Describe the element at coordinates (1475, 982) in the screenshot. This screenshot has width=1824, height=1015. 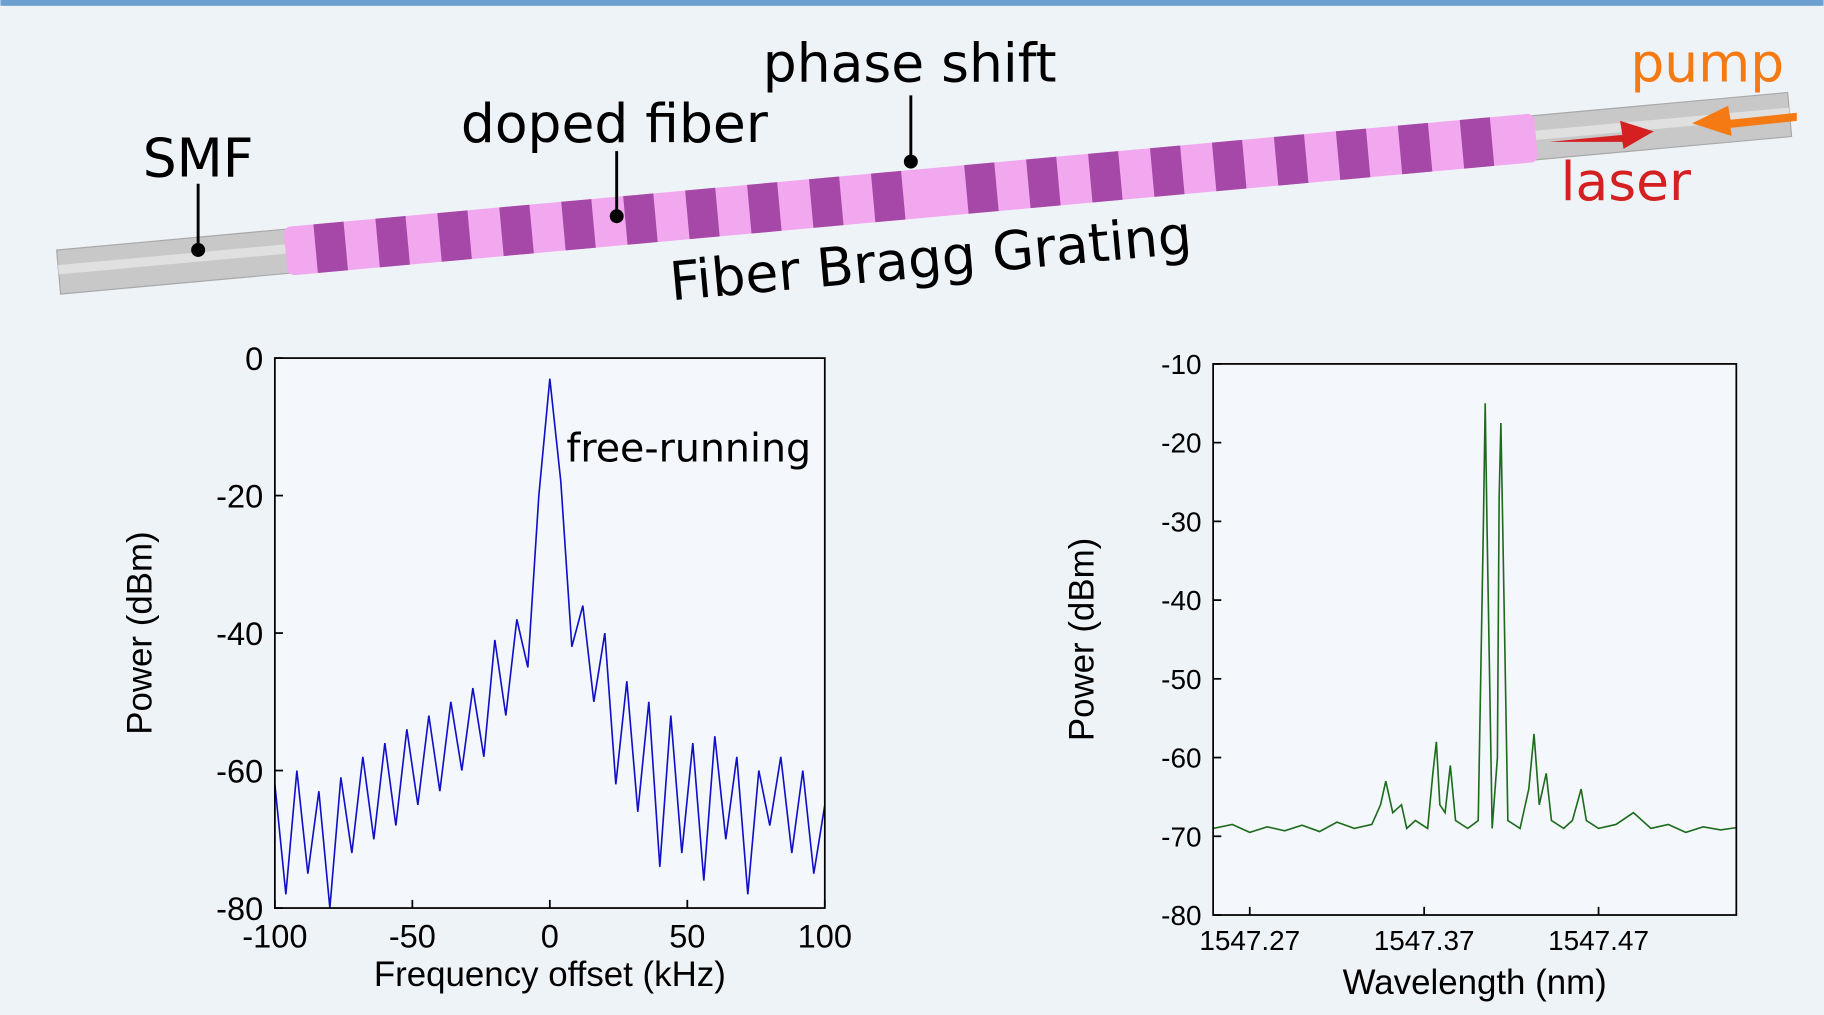
I see `x-axis-label: Wavelength (nm)` at that location.